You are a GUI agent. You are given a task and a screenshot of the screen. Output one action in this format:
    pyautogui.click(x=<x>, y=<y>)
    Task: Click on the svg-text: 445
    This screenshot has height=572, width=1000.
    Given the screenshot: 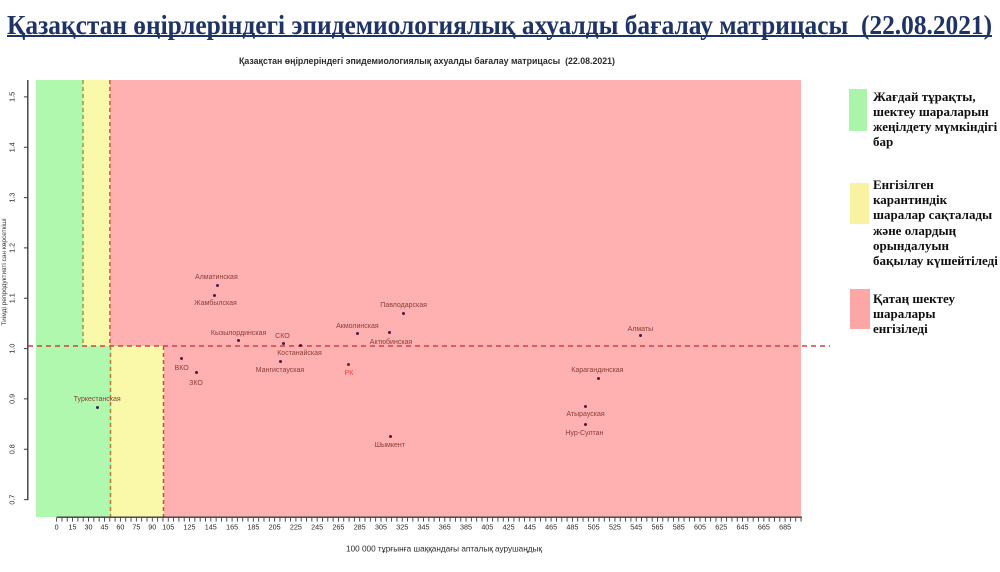 What is the action you would take?
    pyautogui.click(x=530, y=527)
    